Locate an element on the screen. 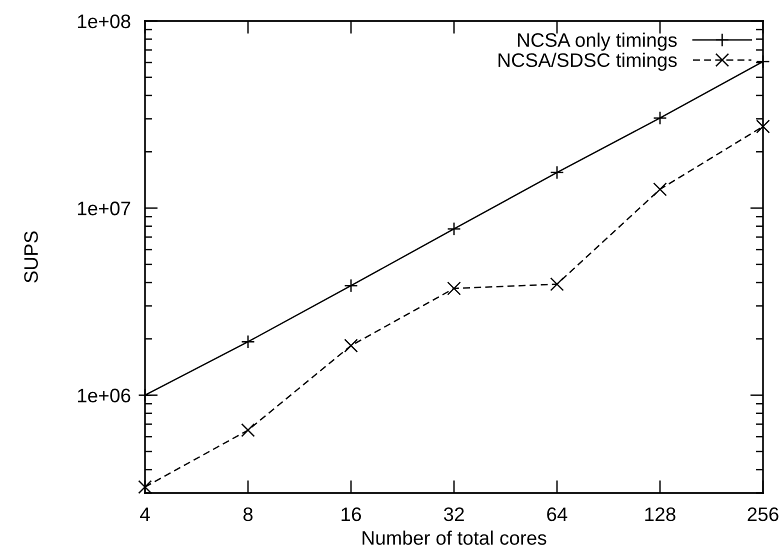  y-tick-label: 1e+06 is located at coordinates (104, 395).